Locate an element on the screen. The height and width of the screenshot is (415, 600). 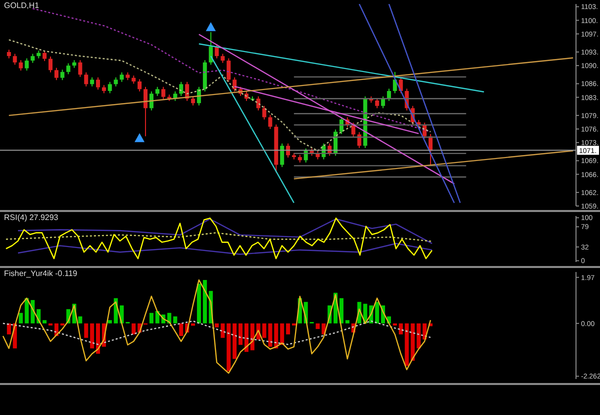
chart-title: RSI(4) 27.9293 is located at coordinates (31, 217).